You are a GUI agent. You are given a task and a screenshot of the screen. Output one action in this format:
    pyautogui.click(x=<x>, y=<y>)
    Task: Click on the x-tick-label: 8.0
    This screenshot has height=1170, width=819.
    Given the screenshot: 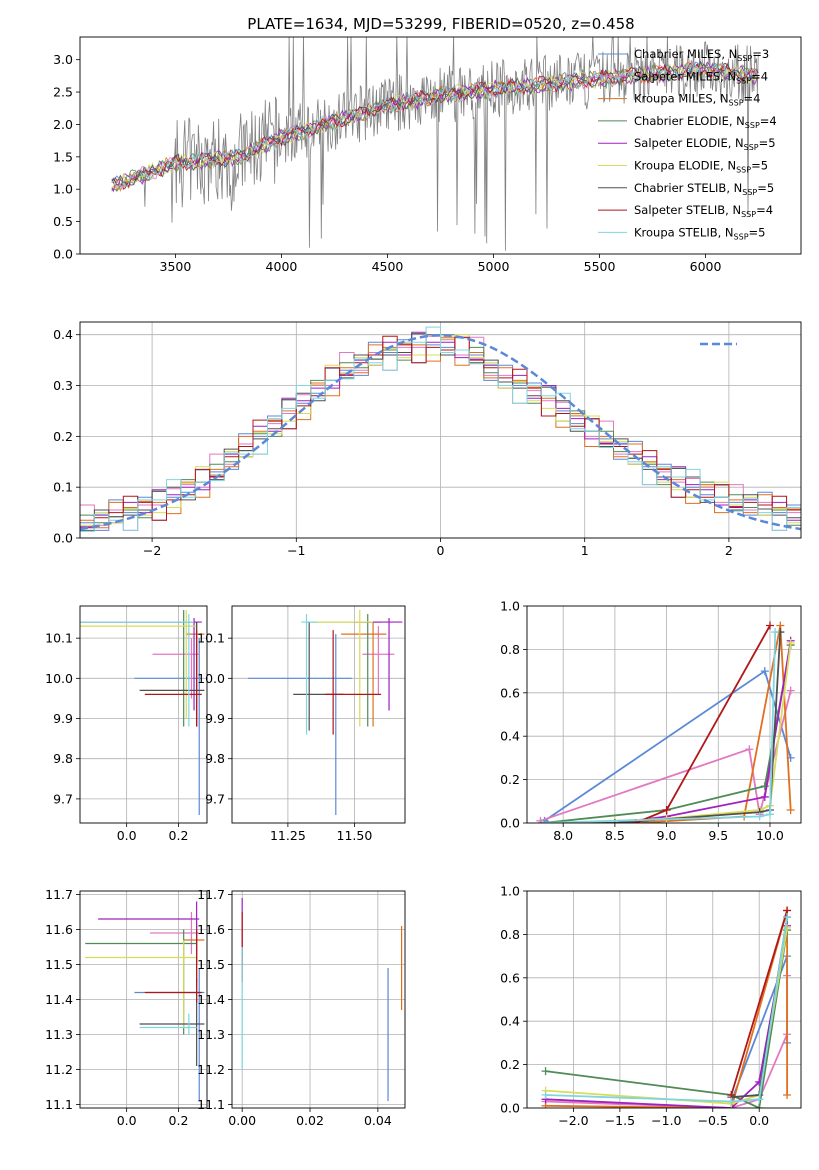 What is the action you would take?
    pyautogui.click(x=563, y=835)
    